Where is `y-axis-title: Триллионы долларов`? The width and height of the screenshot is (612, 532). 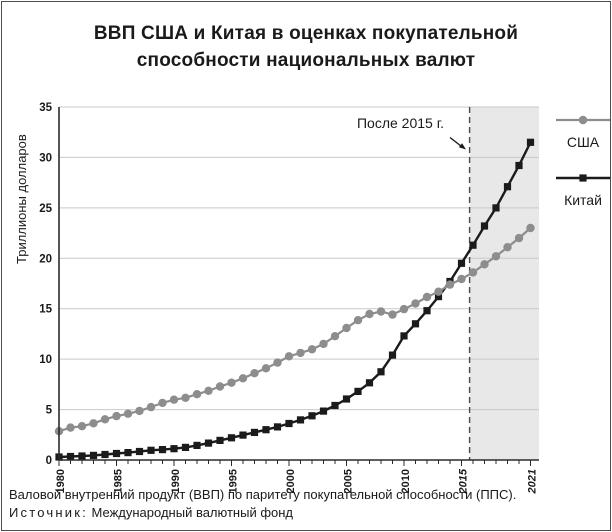
y-axis-title: Триллионы долларов is located at coordinates (21, 199).